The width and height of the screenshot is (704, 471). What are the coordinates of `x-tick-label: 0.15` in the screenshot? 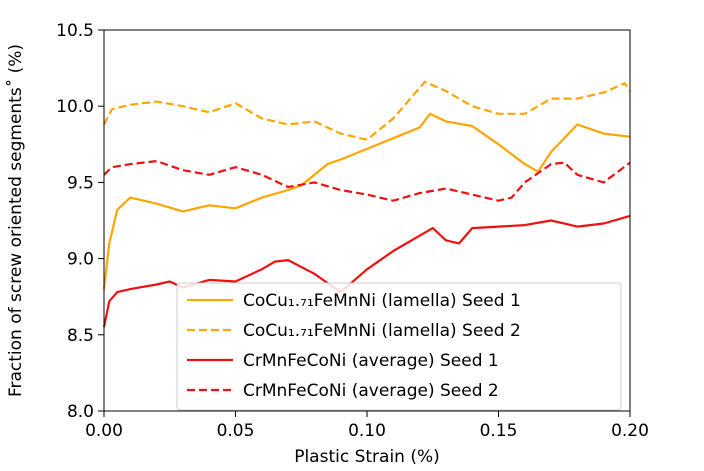 It's located at (499, 431).